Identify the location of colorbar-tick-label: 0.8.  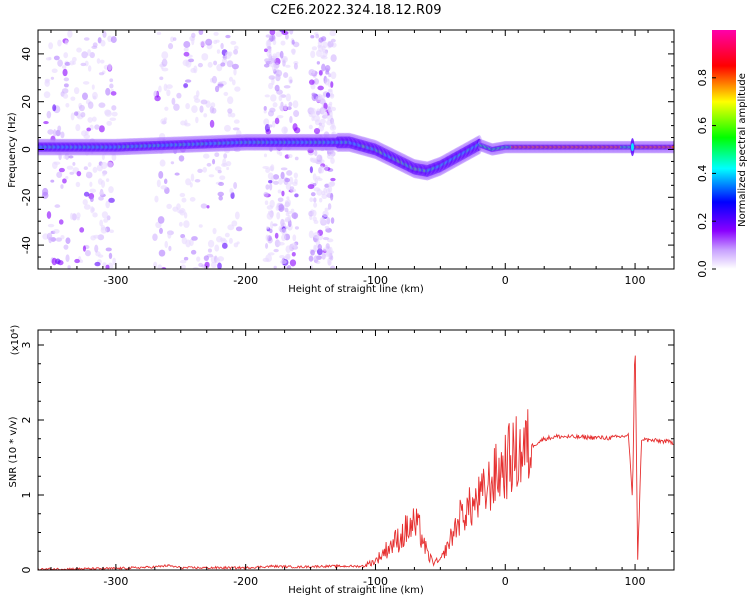
(702, 78).